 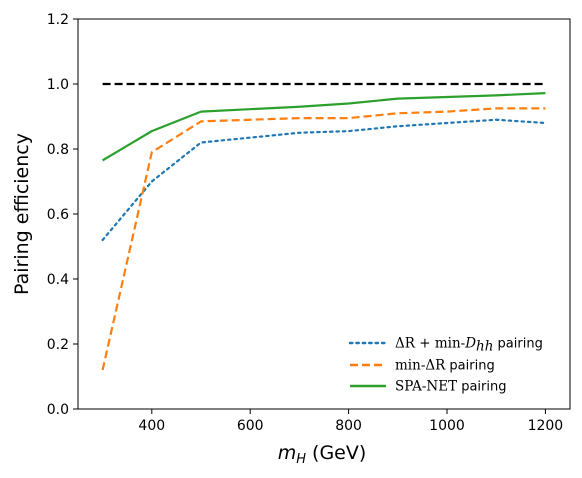 What do you see at coordinates (250, 426) in the screenshot?
I see `x-tick-label: 600` at bounding box center [250, 426].